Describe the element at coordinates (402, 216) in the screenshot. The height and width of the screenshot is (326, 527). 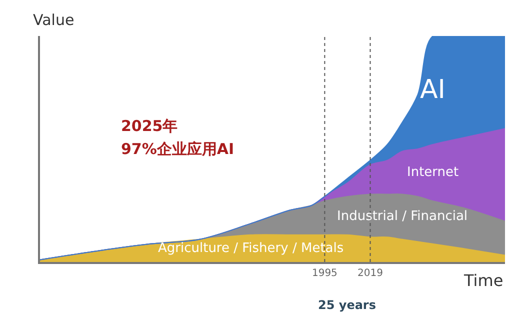
I see `series-label: Industrial / Financial` at that location.